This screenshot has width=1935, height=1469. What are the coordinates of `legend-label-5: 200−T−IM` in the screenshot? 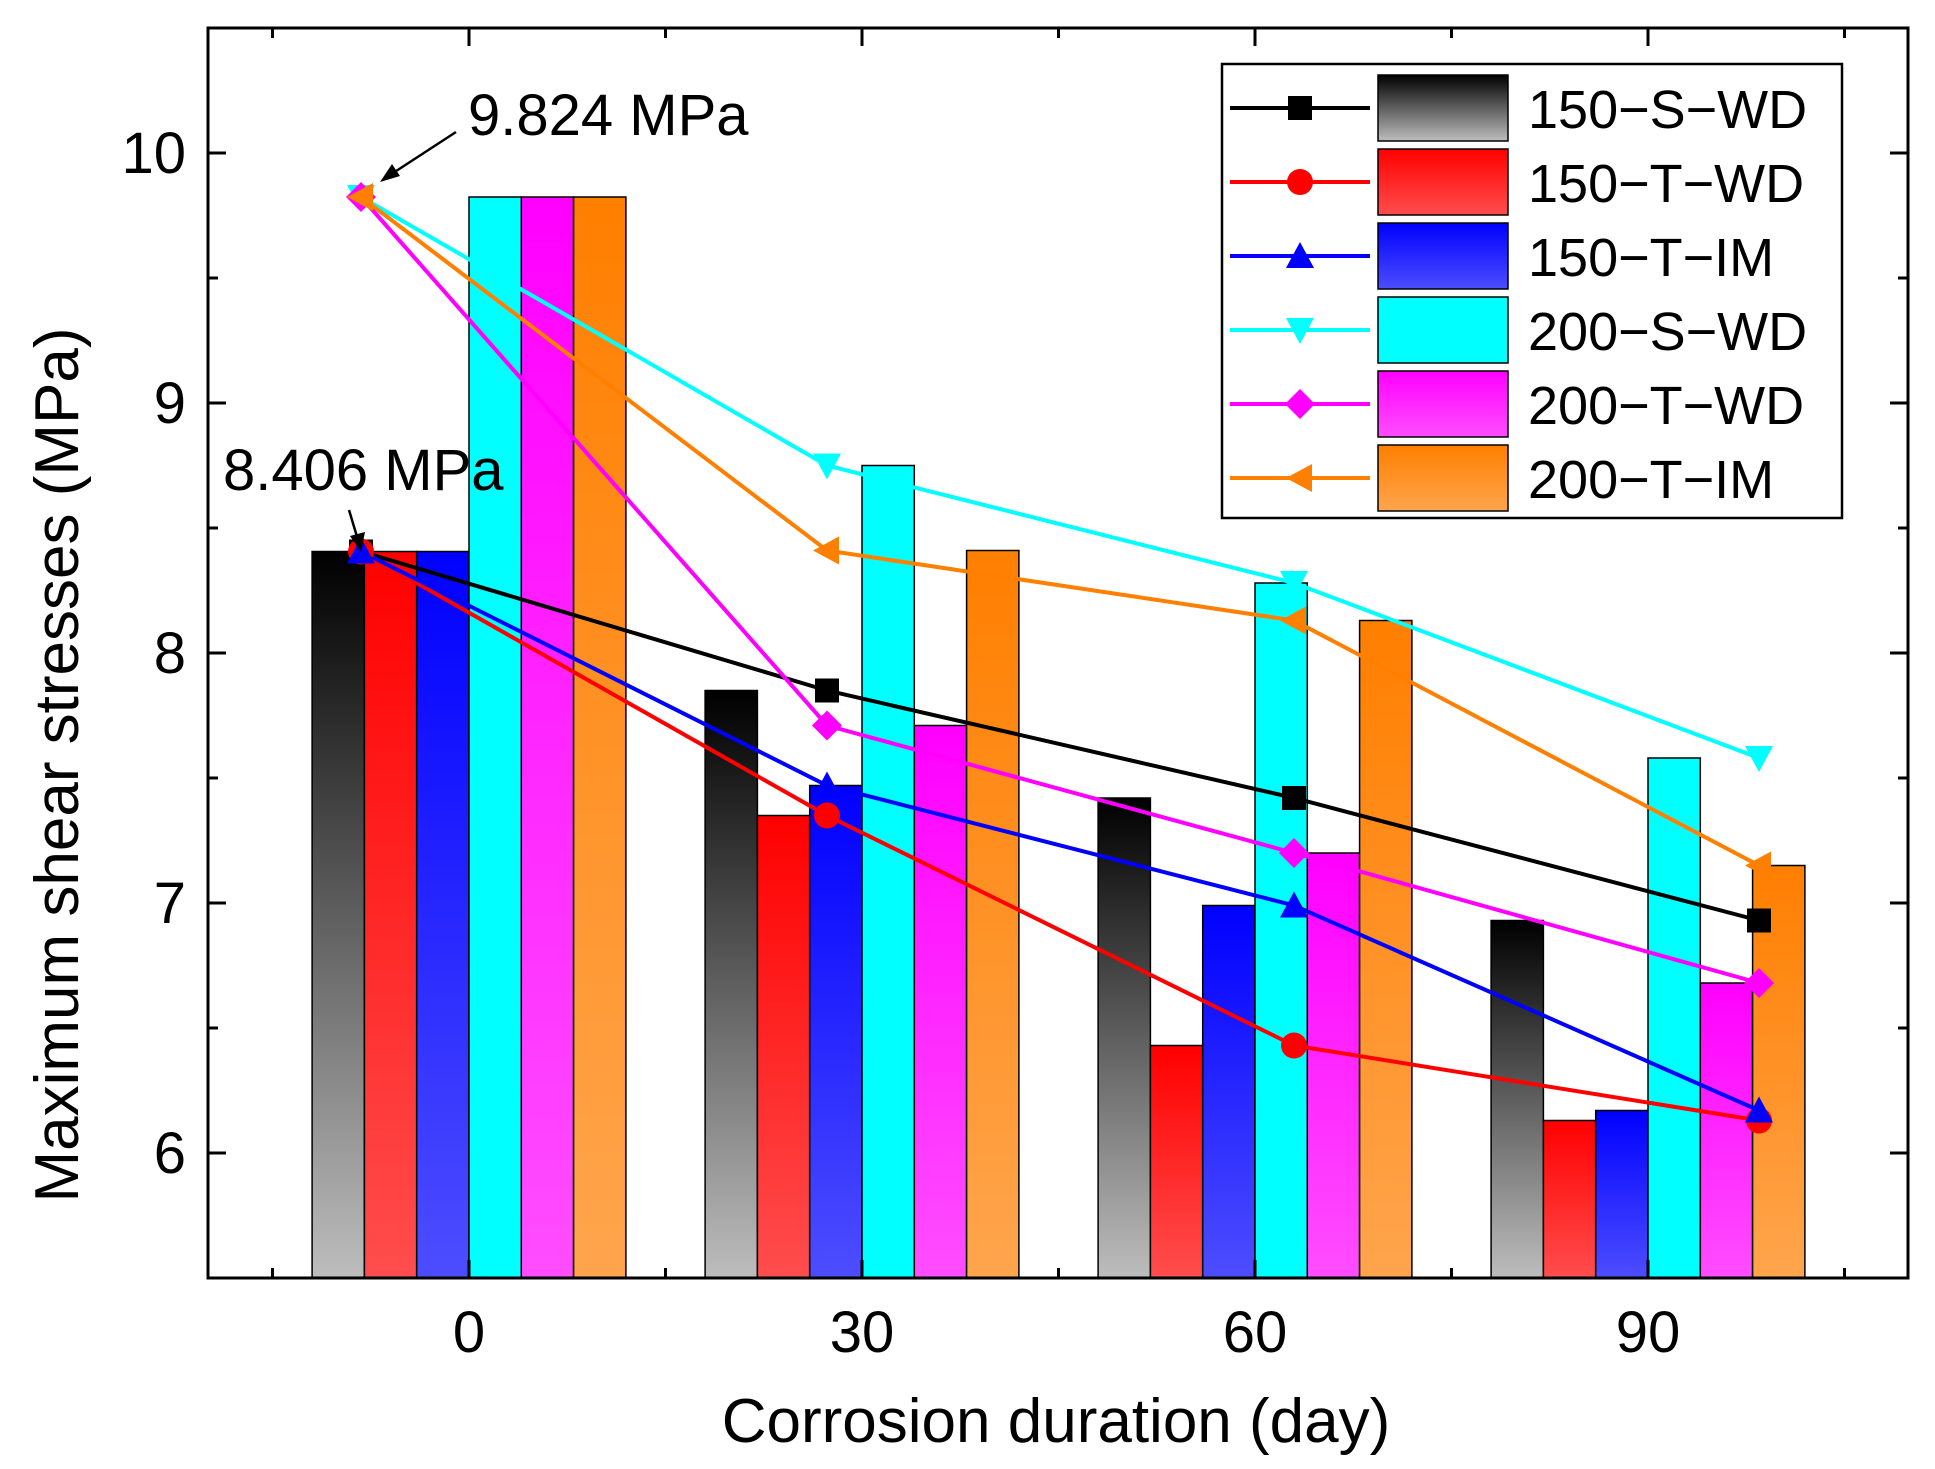 It's located at (1651, 480).